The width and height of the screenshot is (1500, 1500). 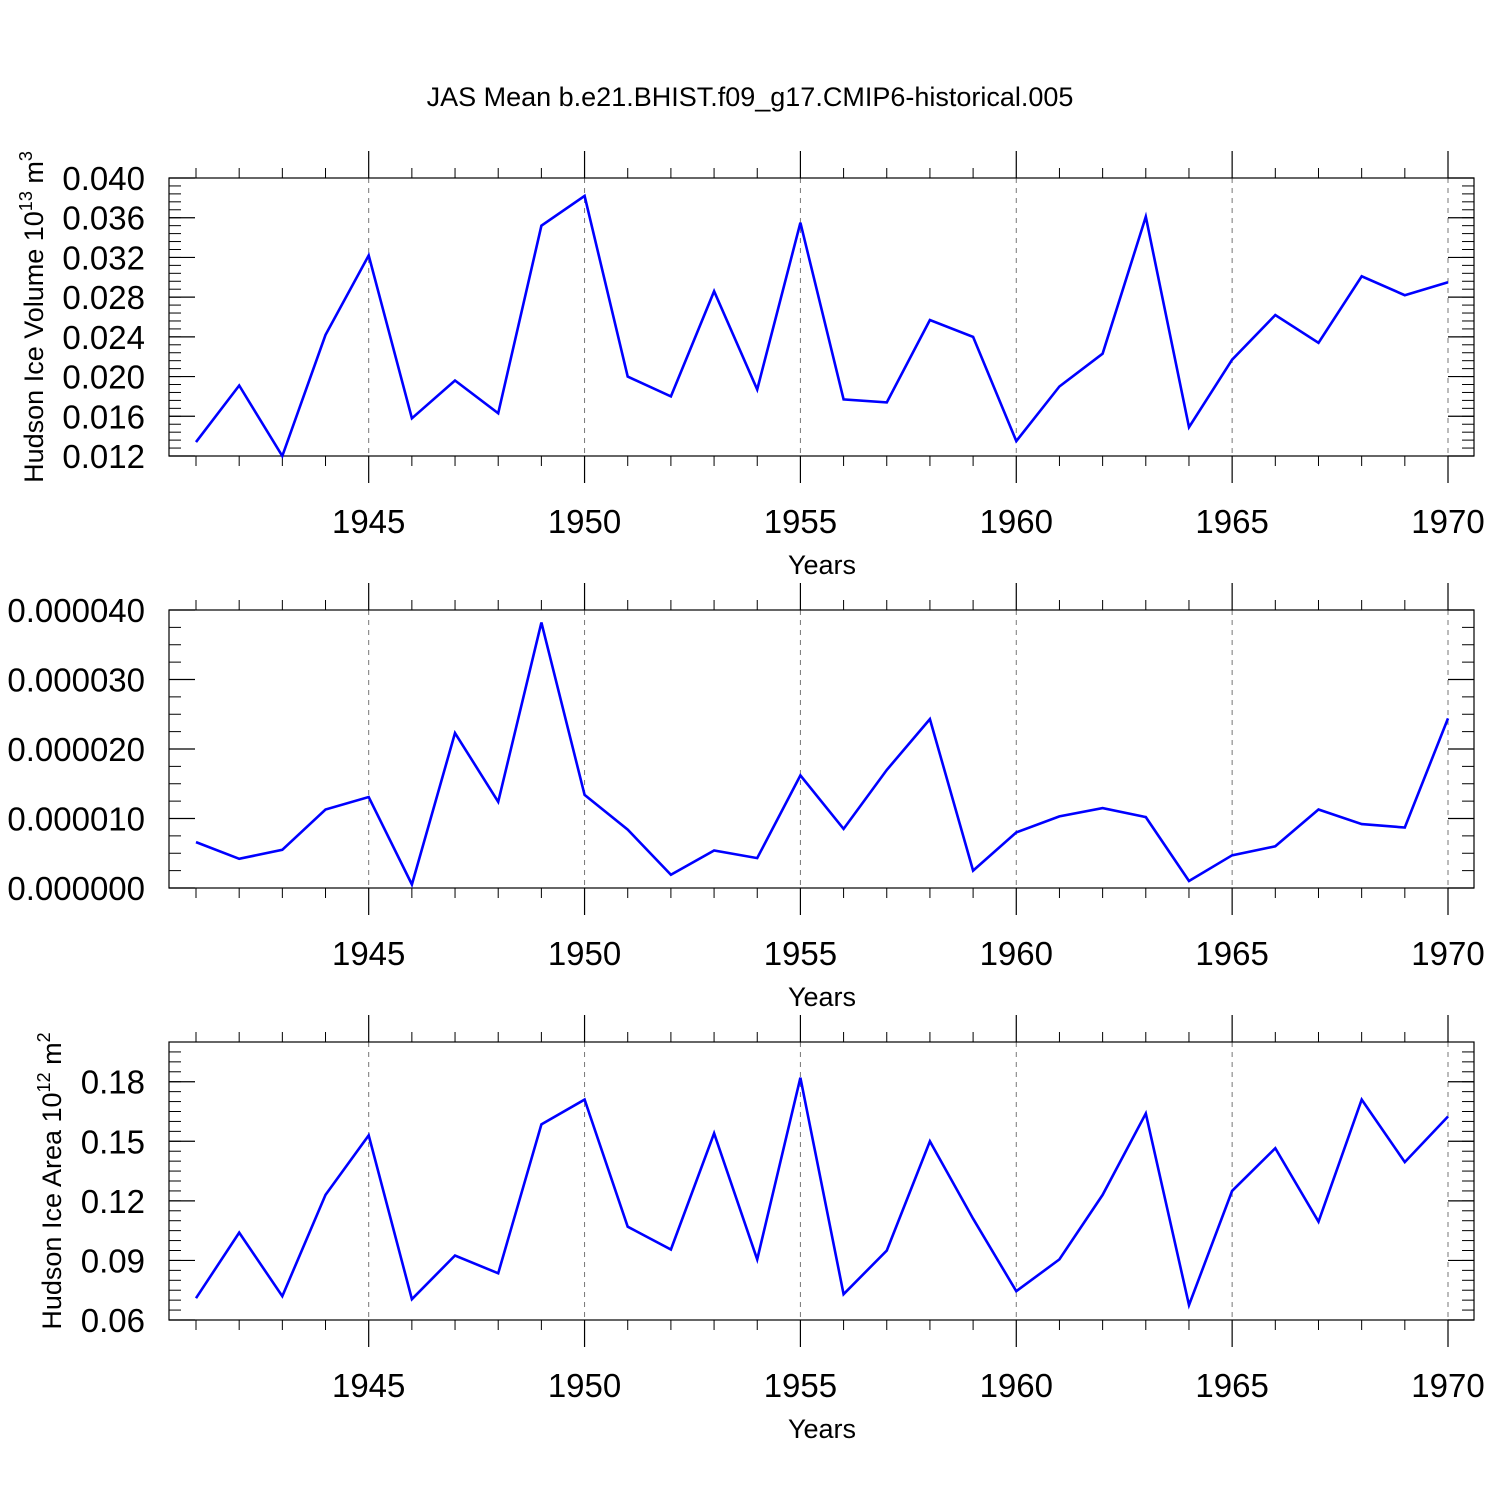 What do you see at coordinates (113, 1260) in the screenshot?
I see `y-tick-label: 0.09` at bounding box center [113, 1260].